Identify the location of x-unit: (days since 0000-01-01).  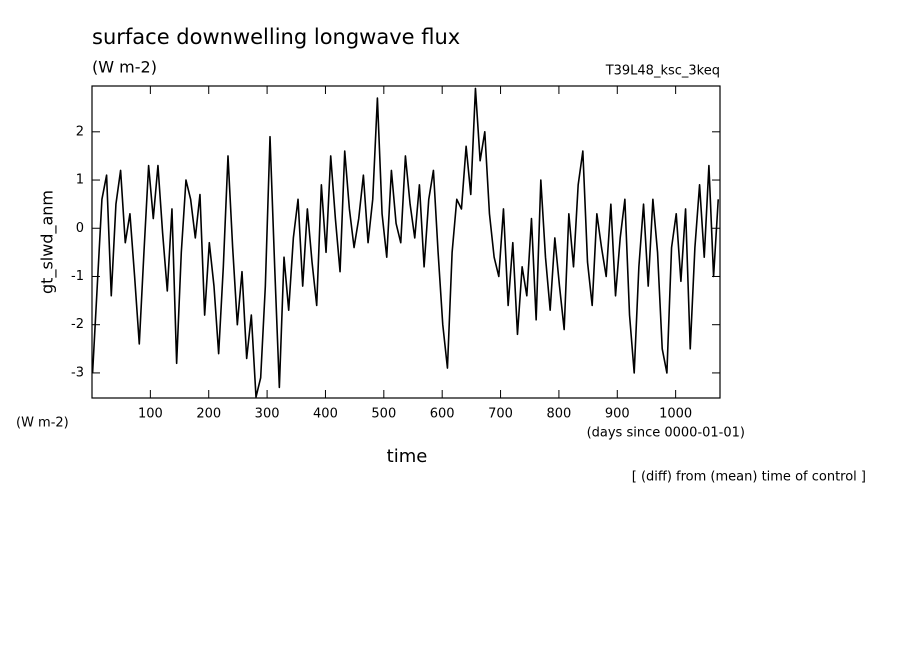
(666, 433).